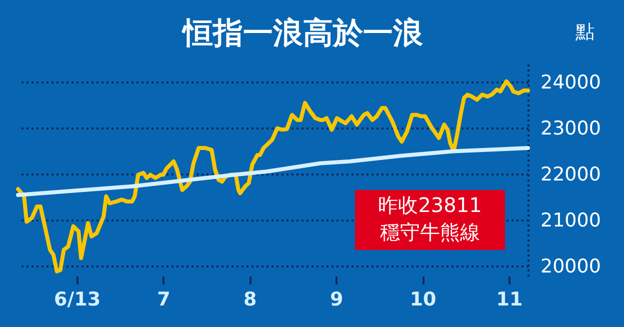 This screenshot has height=327, width=624. What do you see at coordinates (337, 299) in the screenshot?
I see `x-tick-label: 9` at bounding box center [337, 299].